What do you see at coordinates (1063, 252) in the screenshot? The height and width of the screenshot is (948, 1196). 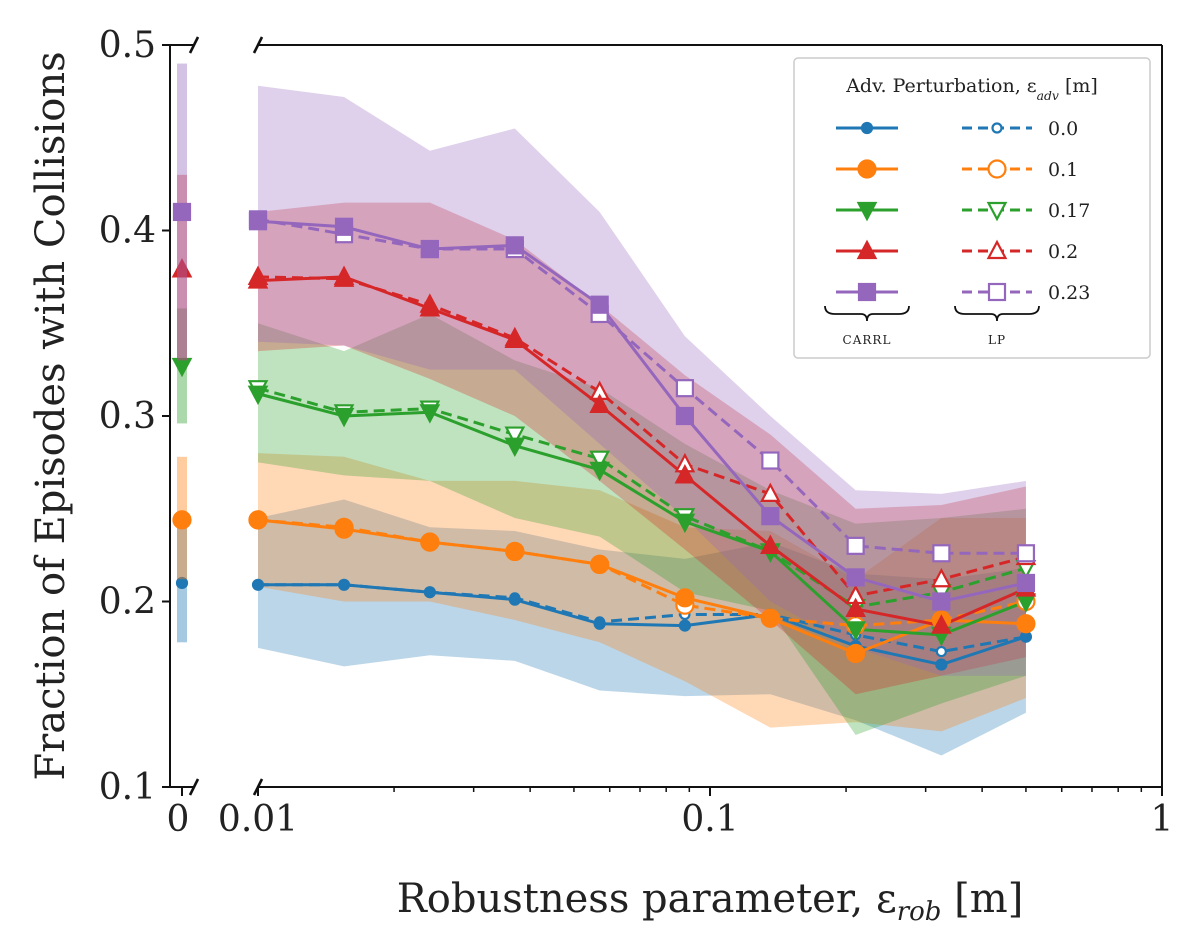 I see `legend-entry-label: 0.2` at bounding box center [1063, 252].